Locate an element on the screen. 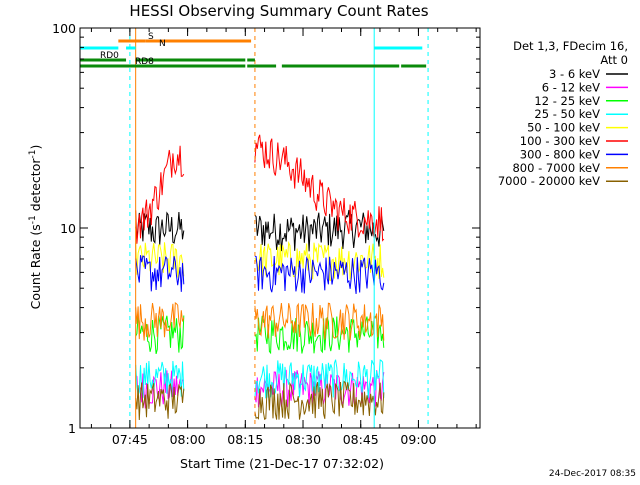 Image resolution: width=640 pixels, height=485 pixels. legend-label-7: 800 - 7000 keV is located at coordinates (556, 168).